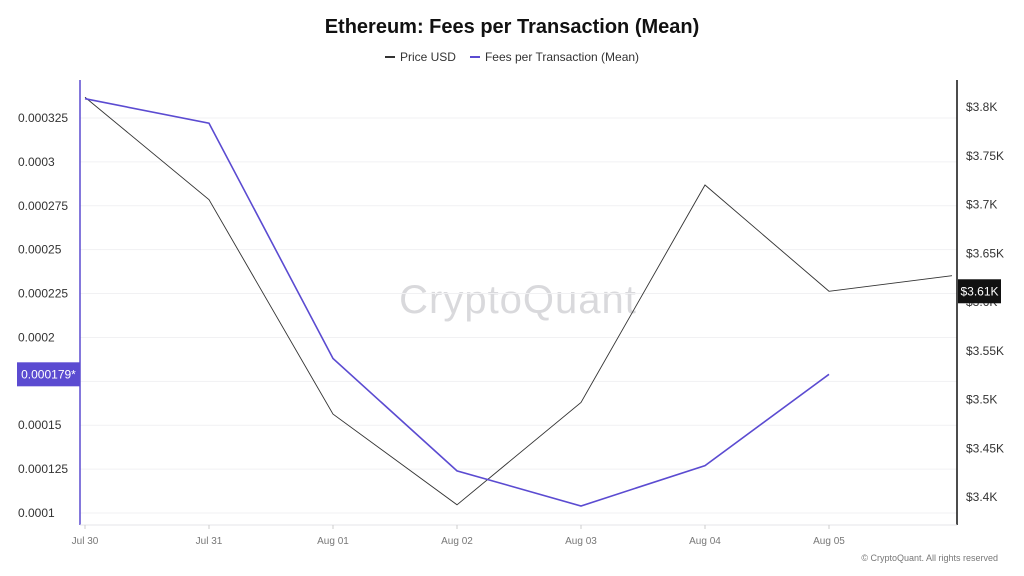  What do you see at coordinates (985, 448) in the screenshot?
I see `right-tick-label: $3.45K` at bounding box center [985, 448].